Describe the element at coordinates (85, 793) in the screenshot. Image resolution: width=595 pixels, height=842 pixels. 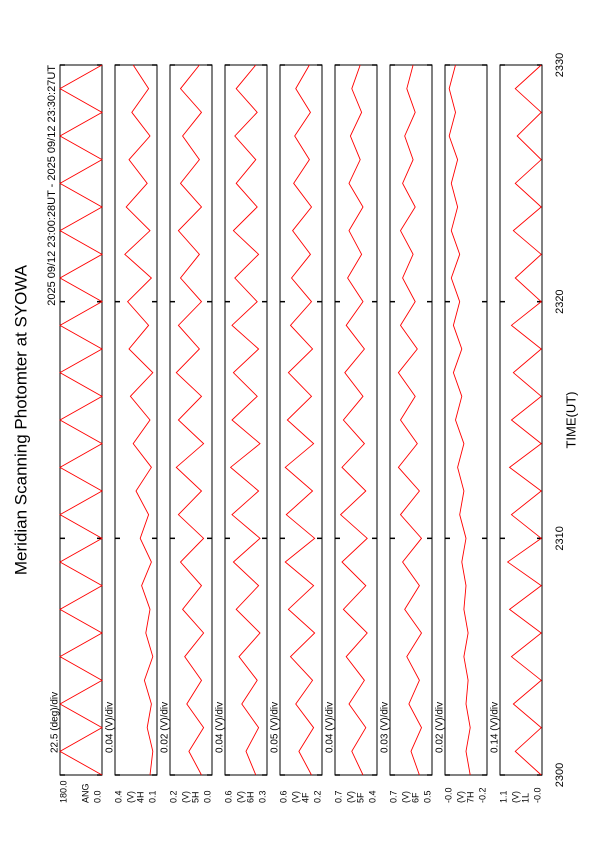
I see `panel-name: ANG` at that location.